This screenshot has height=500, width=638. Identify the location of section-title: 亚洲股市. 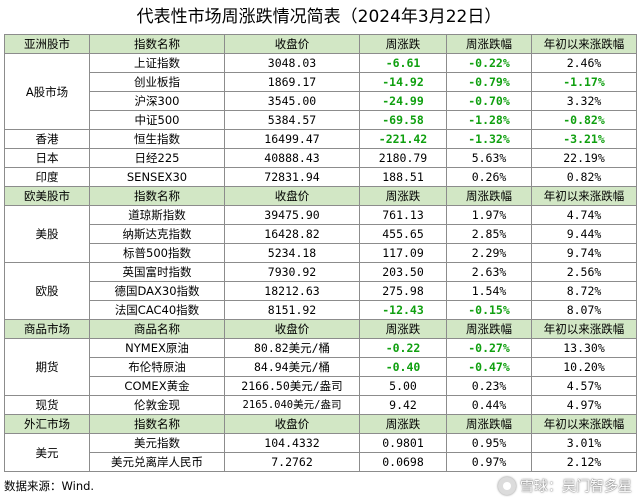
(47, 44).